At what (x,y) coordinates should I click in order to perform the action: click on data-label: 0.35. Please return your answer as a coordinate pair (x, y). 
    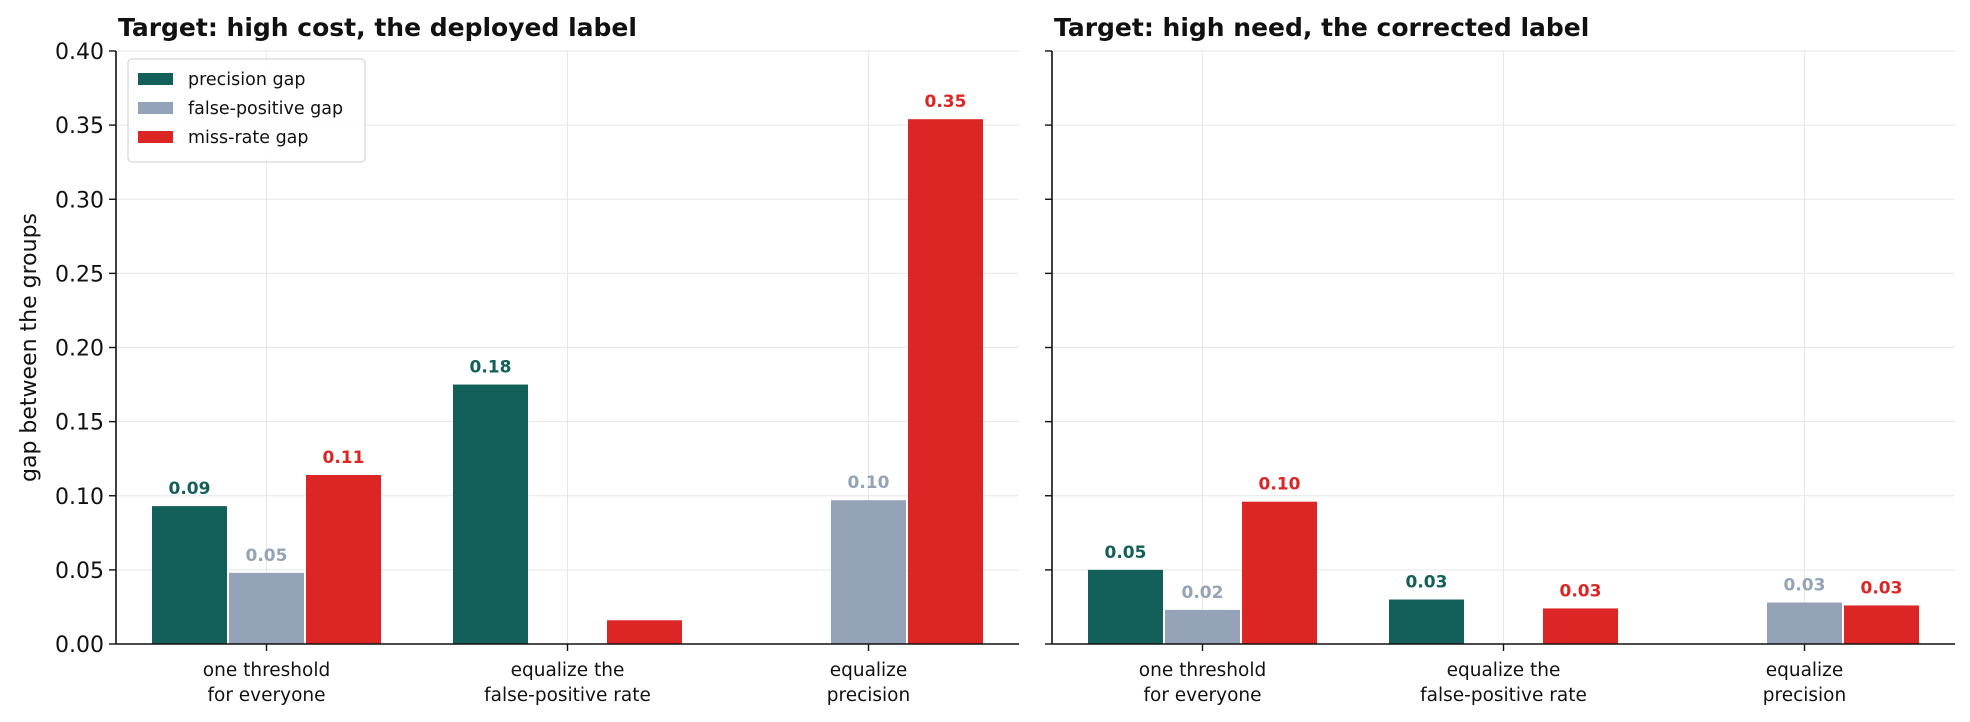
    Looking at the image, I should click on (946, 102).